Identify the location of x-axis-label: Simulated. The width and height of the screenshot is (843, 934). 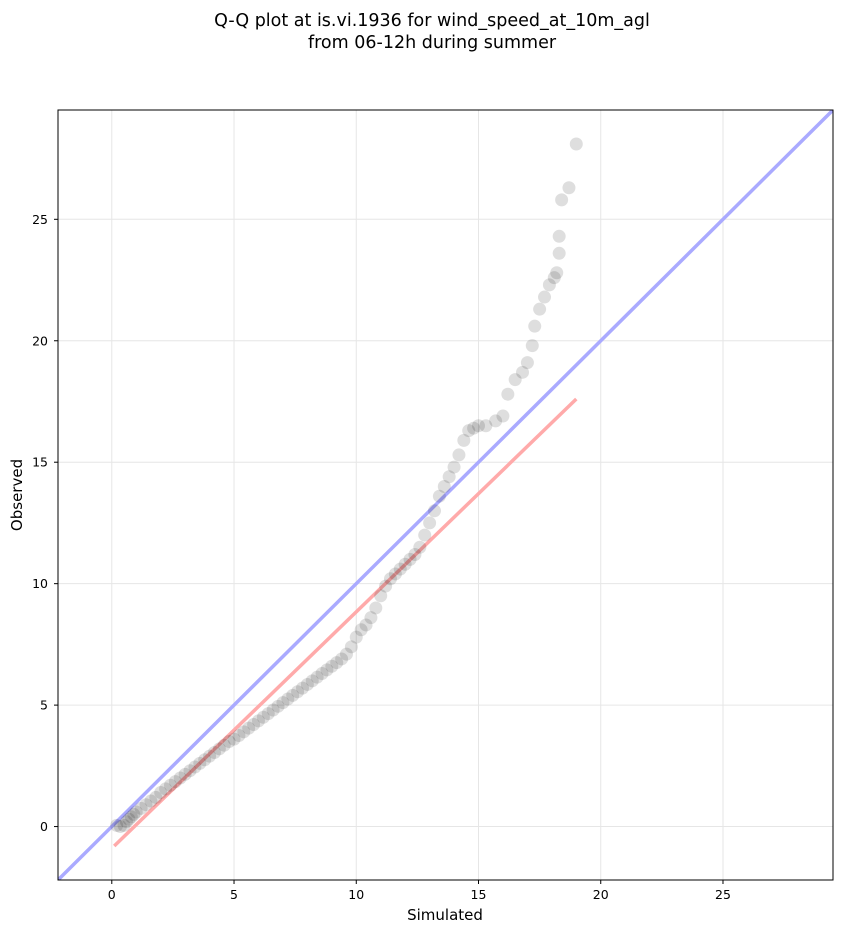
(445, 915).